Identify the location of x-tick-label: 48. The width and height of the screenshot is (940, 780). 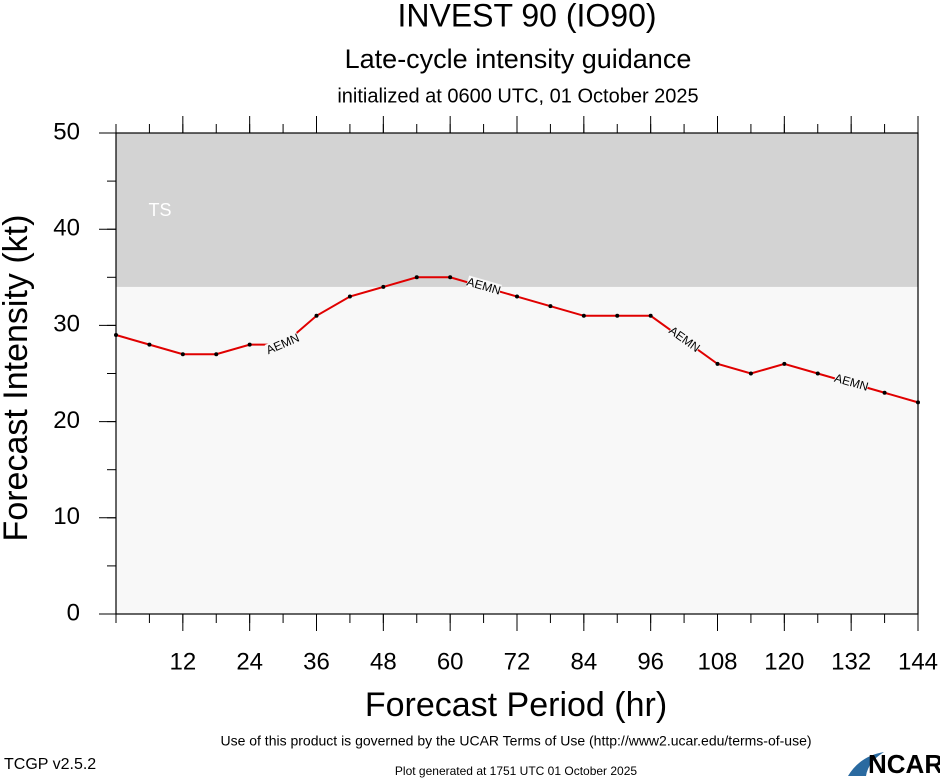
(383, 661).